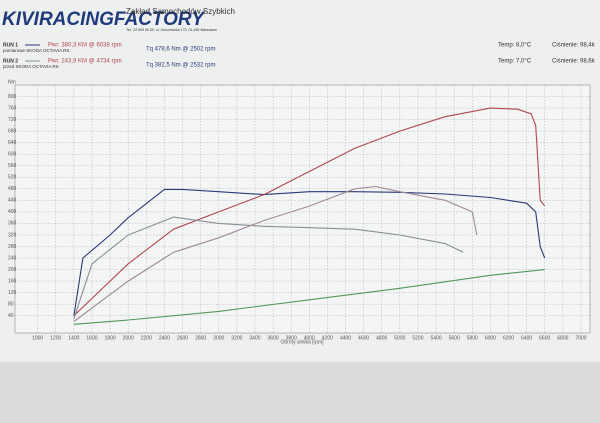  Describe the element at coordinates (345, 338) in the screenshot. I see `x-tick-label: 4400` at that location.